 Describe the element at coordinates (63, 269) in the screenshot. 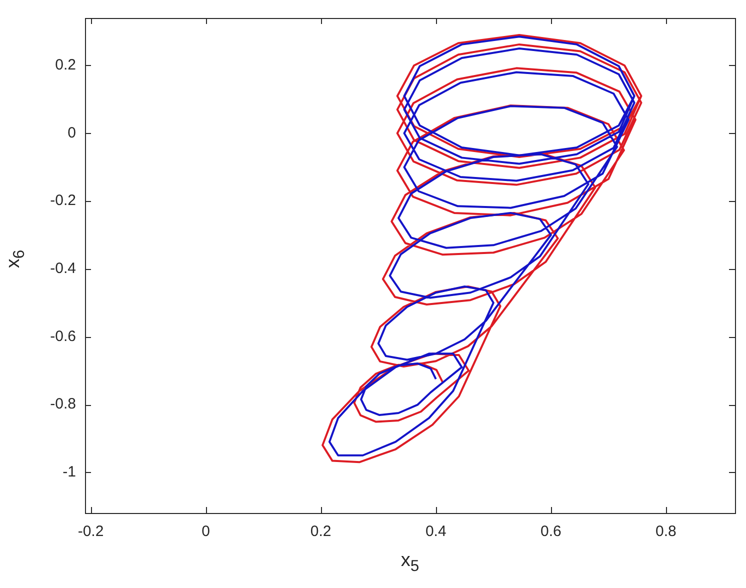

I see `y-tick-label: -0.4` at that location.